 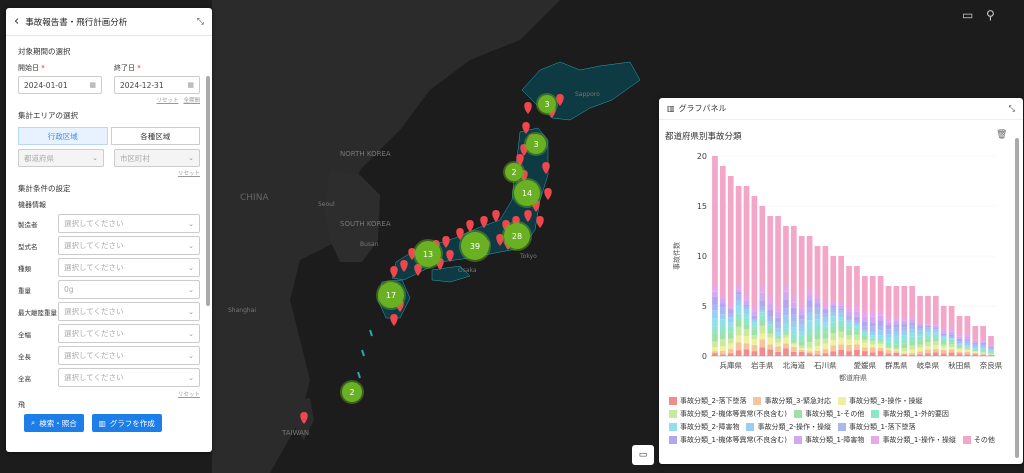 What do you see at coordinates (828, 413) in the screenshot?
I see `legend-item: 事故分類_1-その他` at bounding box center [828, 413].